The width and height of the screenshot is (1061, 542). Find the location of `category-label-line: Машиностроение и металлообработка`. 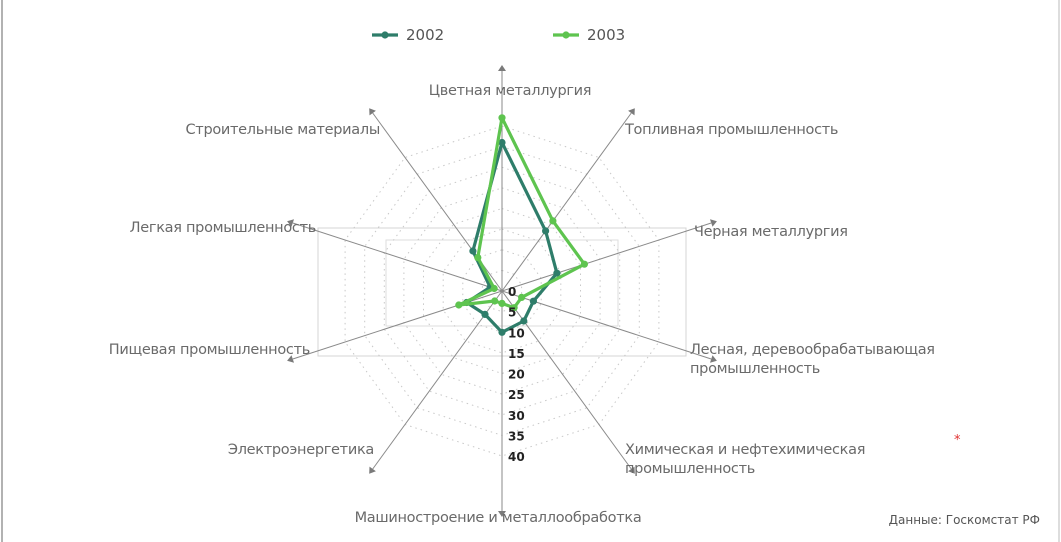

category-label-line: Машиностроение и металлообработка is located at coordinates (498, 518).